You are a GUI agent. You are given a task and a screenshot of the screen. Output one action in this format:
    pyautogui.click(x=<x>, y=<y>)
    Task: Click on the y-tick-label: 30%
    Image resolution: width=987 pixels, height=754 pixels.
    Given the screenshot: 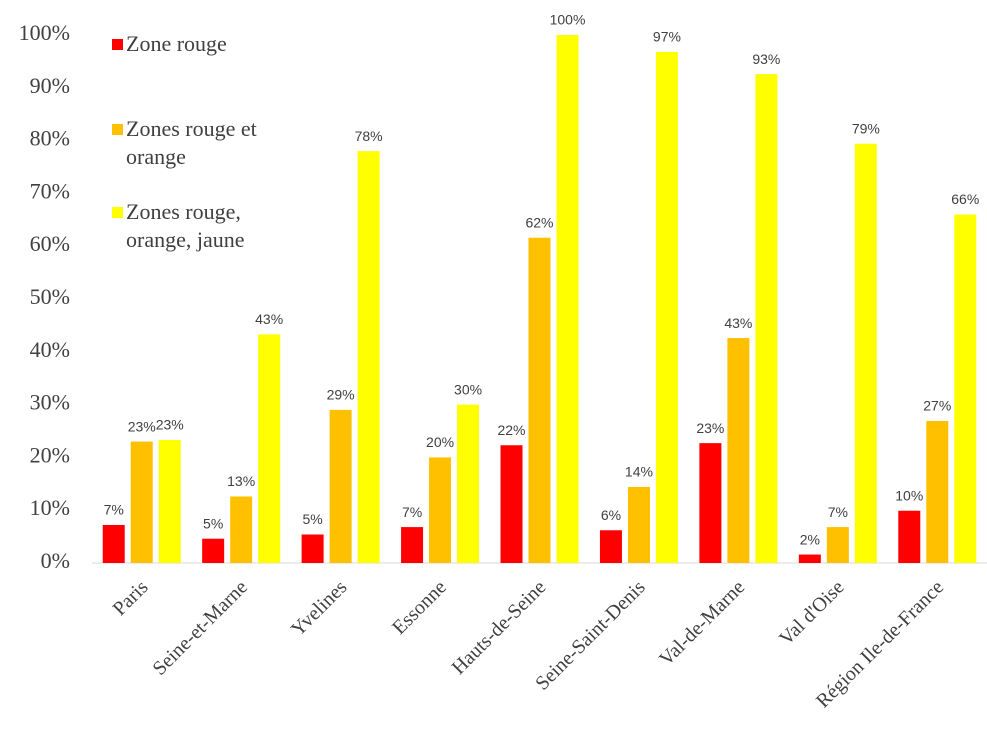 What is the action you would take?
    pyautogui.click(x=50, y=402)
    